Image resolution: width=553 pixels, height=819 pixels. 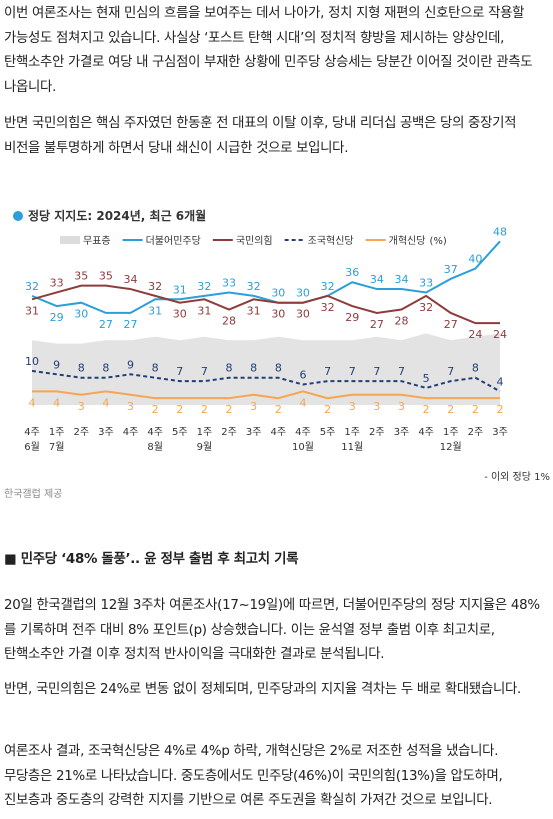 I want to click on month-label: 9월, so click(x=205, y=447).